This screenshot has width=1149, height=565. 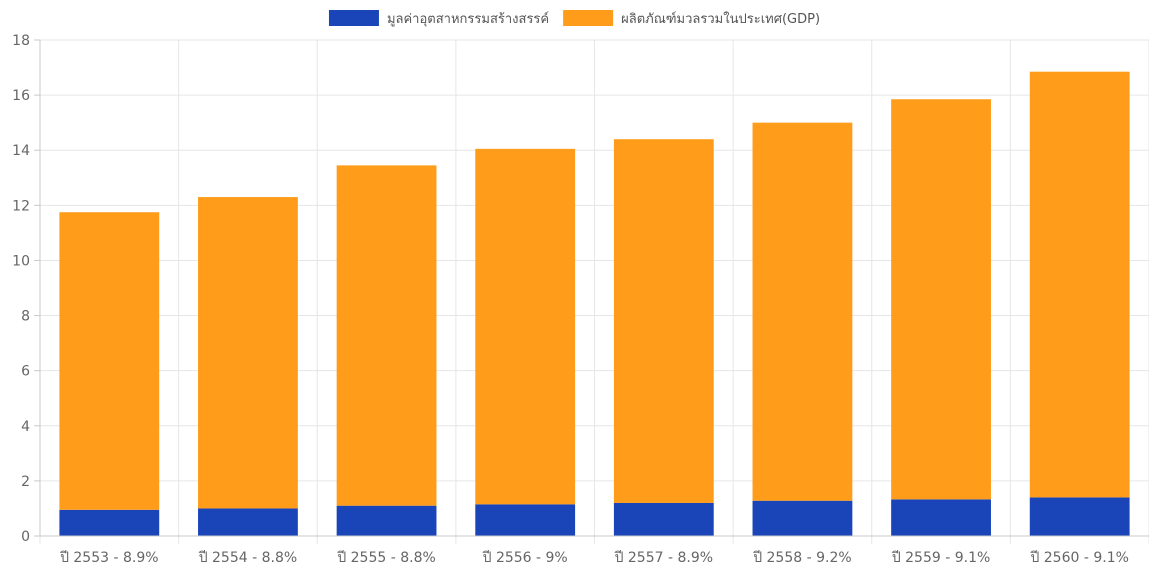 What do you see at coordinates (386, 557) in the screenshot?
I see `x-tick-label: ปี 2555 - 8.8%` at bounding box center [386, 557].